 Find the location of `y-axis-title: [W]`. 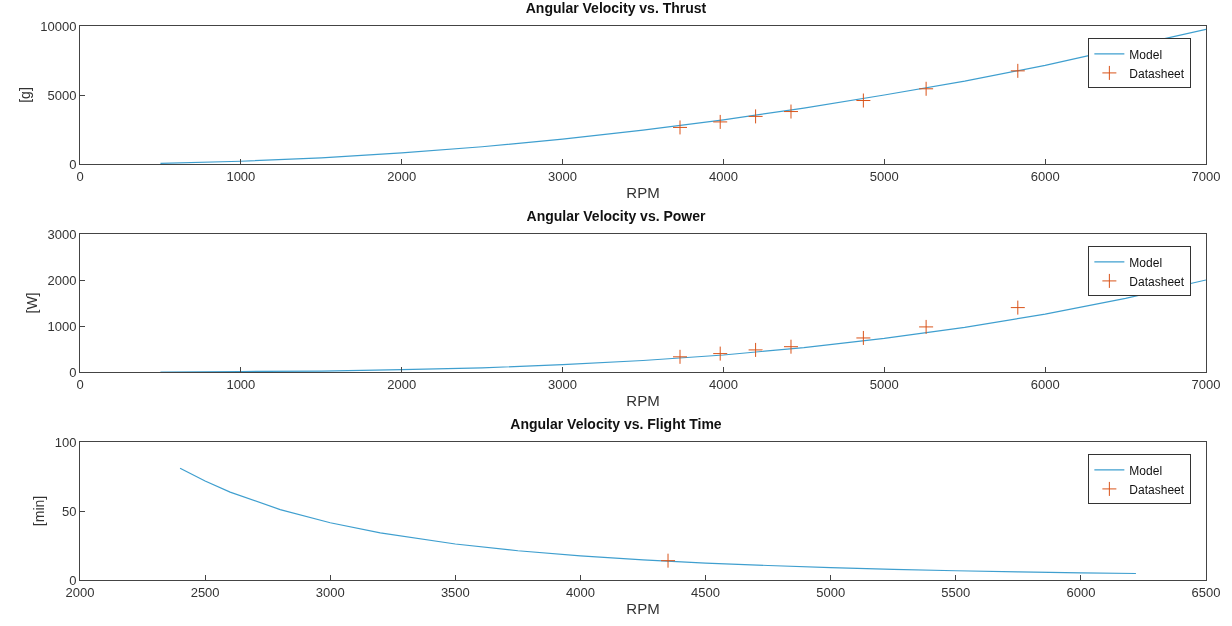

y-axis-title: [W] is located at coordinates (32, 303).